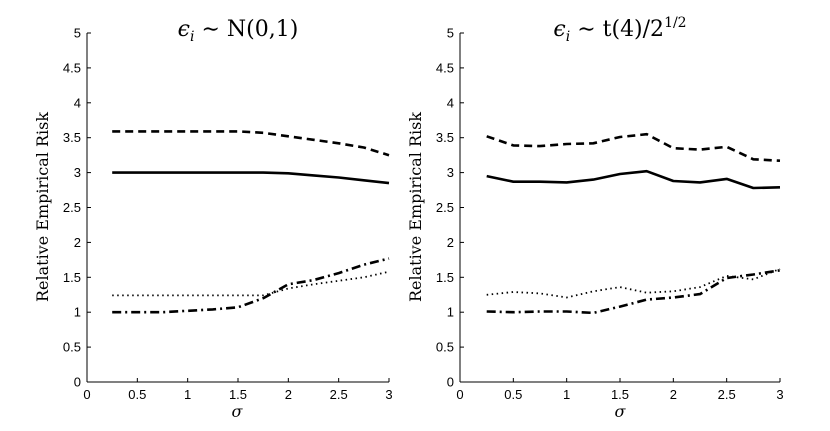 This screenshot has width=830, height=431. Describe the element at coordinates (238, 31) in the screenshot. I see `left-chart-title: ϵi ∼ N(0,1)` at that location.